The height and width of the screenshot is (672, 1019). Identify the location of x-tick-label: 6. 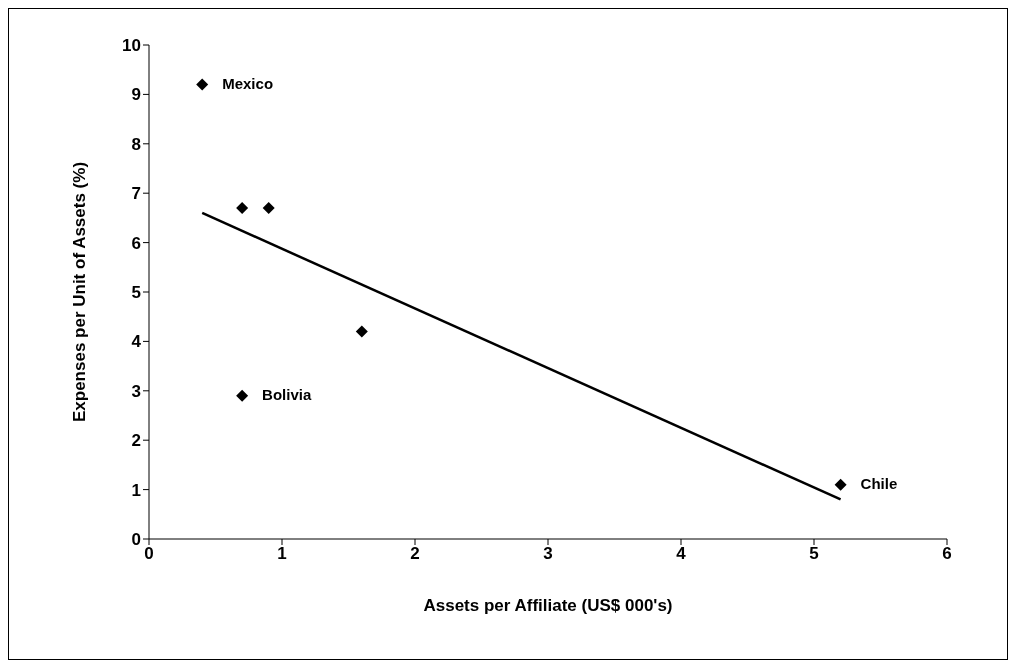
(947, 554).